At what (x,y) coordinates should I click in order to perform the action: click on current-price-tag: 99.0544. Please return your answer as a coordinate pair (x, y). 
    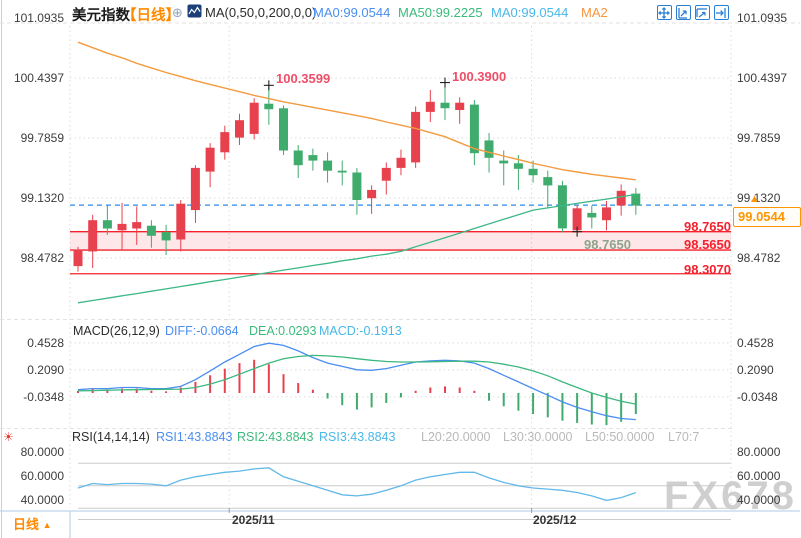
    Looking at the image, I should click on (767, 217).